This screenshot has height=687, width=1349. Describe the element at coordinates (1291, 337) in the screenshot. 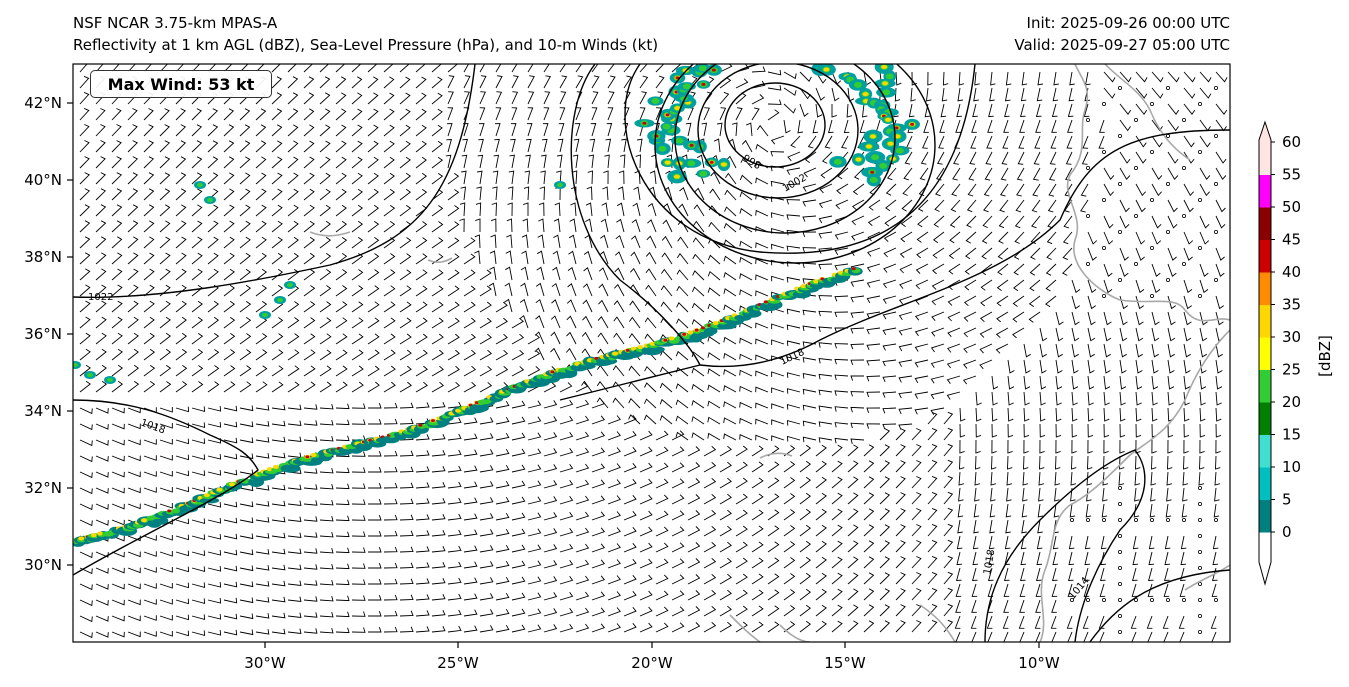

I see `colorbar-tick-label: 30` at that location.